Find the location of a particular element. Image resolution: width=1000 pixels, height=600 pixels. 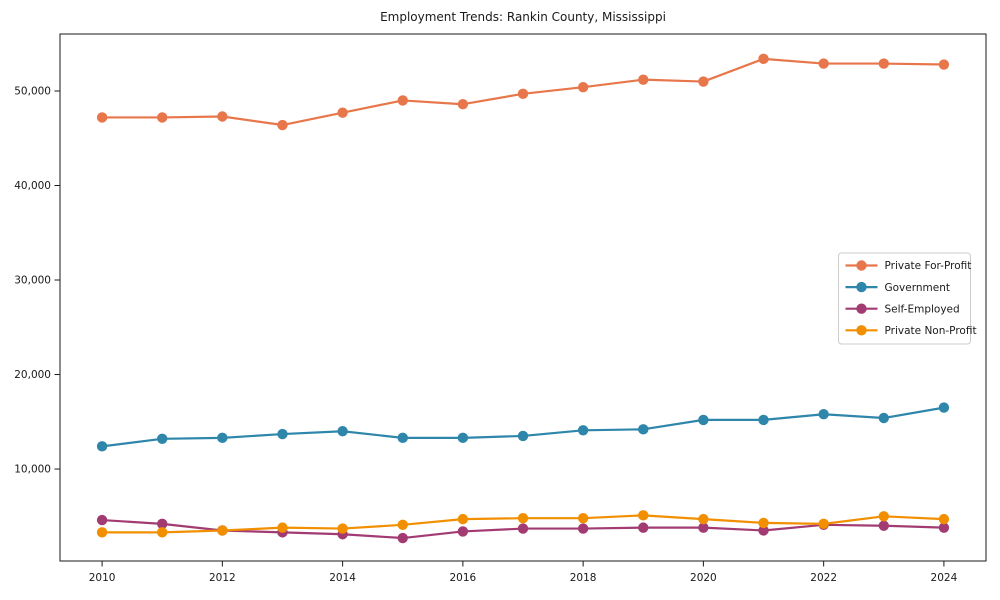

legend-item: Private For-Profit is located at coordinates (908, 266).